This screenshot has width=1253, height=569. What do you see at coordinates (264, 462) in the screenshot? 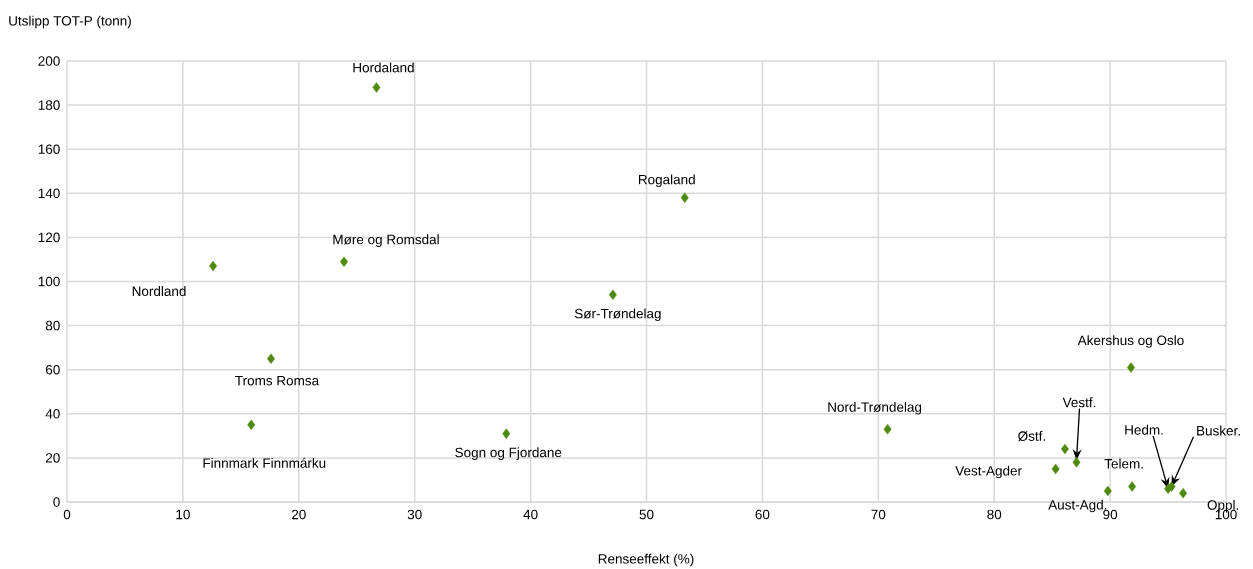
I see `annotation: Finnmark Finnmárku` at bounding box center [264, 462].